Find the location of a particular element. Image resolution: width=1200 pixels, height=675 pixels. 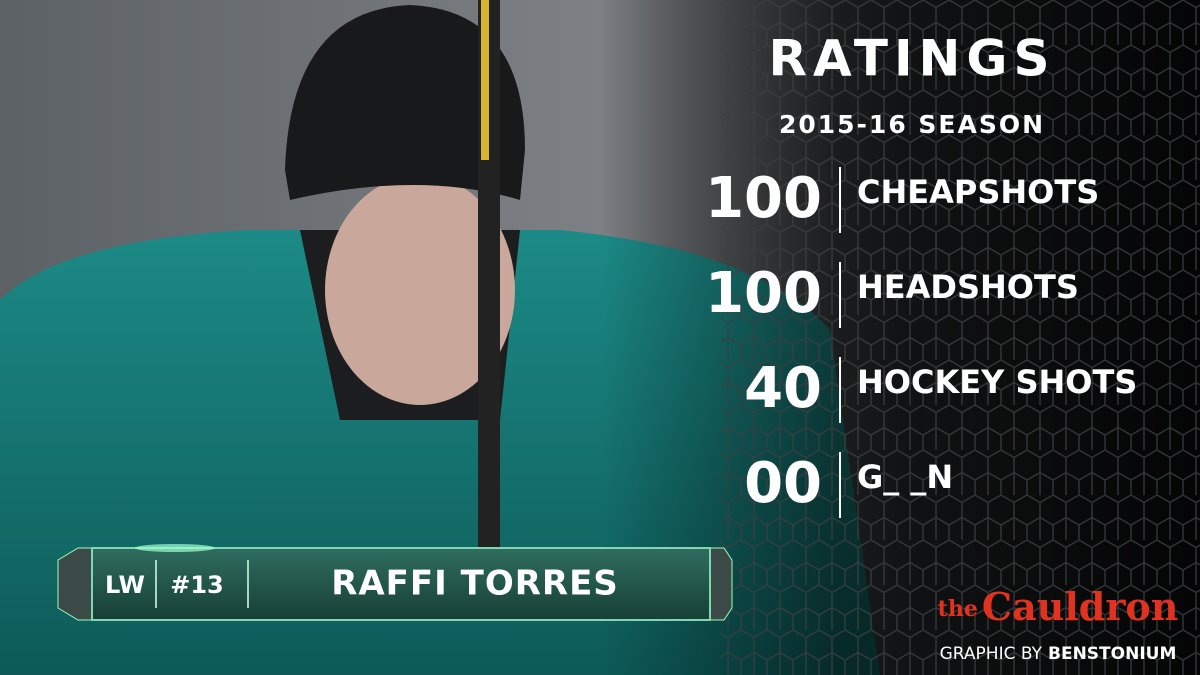

stick-tape is located at coordinates (485, 80).